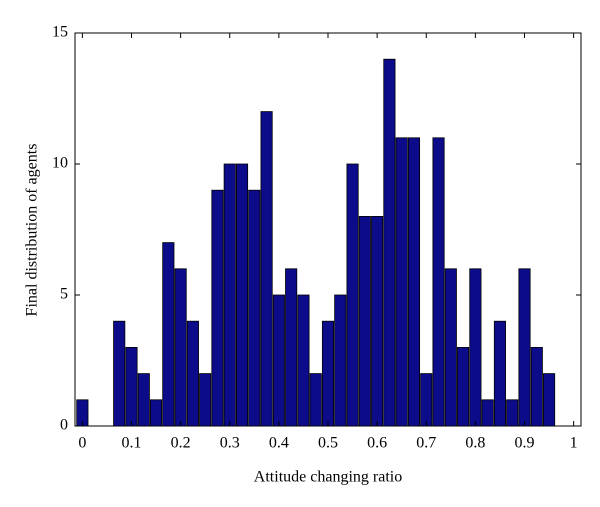 The height and width of the screenshot is (507, 600). What do you see at coordinates (64, 294) in the screenshot?
I see `y-tick-label: 5` at bounding box center [64, 294].